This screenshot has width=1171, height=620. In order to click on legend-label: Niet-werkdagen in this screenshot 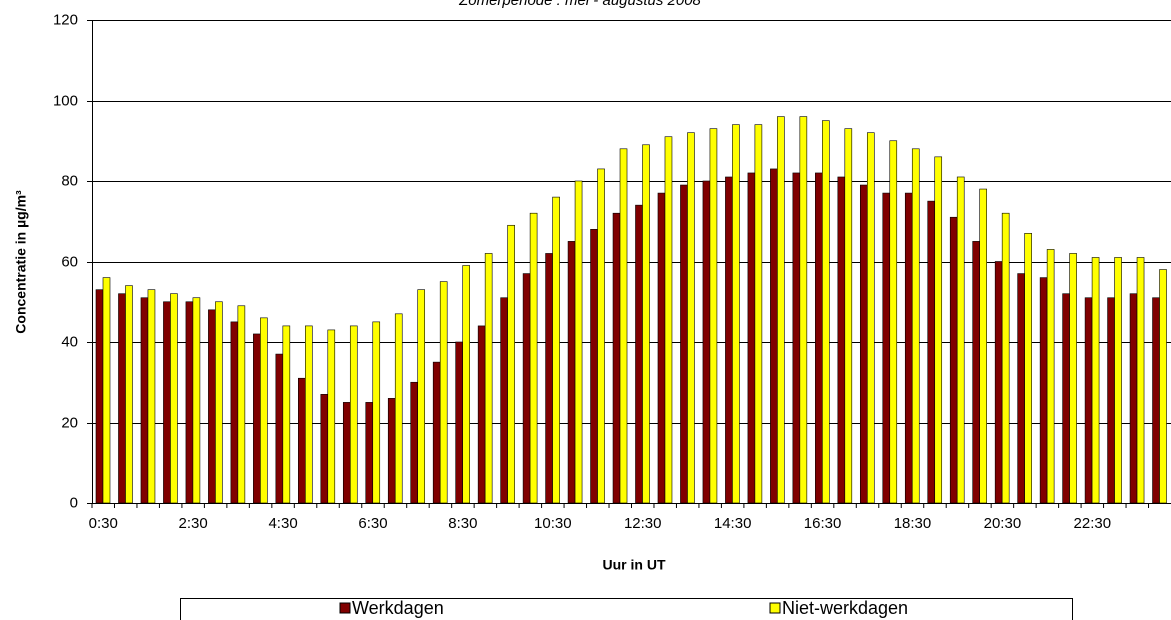, I will do `click(845, 608)`.